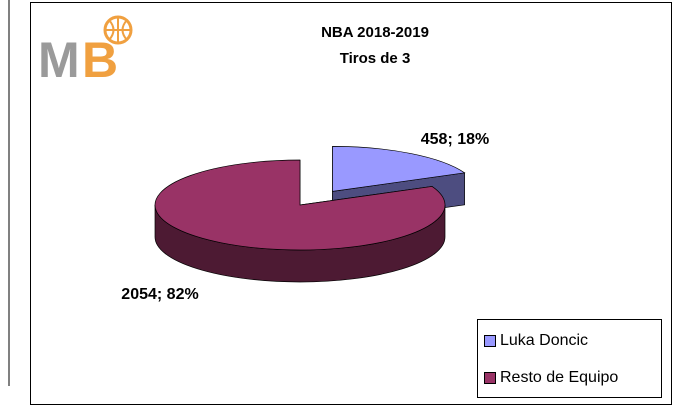 The image size is (674, 408). I want to click on chart-title: NBA 2018-2019, so click(375, 32).